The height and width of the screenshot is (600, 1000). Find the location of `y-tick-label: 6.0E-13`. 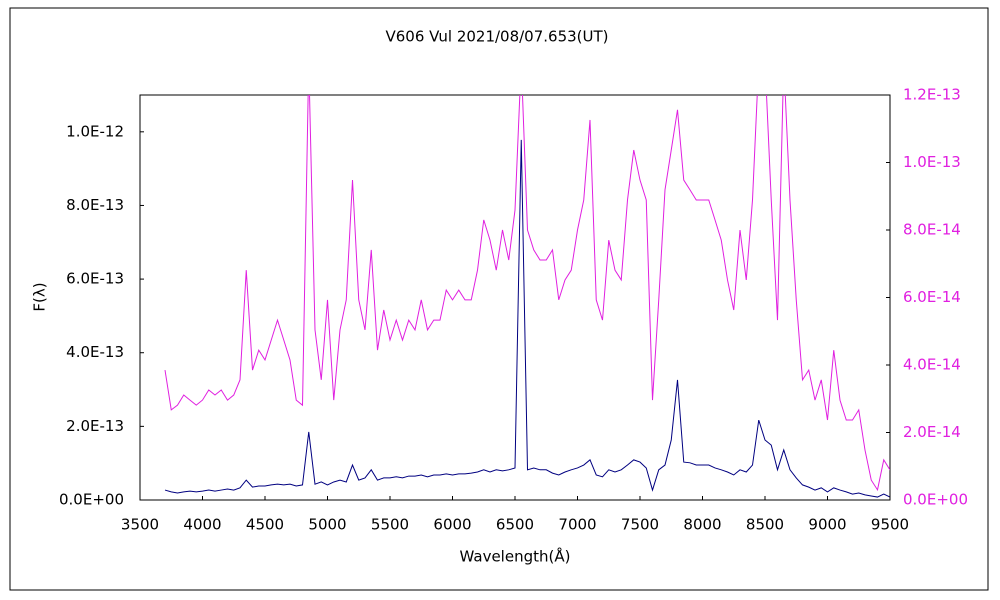

y-tick-label: 6.0E-13 is located at coordinates (95, 279).